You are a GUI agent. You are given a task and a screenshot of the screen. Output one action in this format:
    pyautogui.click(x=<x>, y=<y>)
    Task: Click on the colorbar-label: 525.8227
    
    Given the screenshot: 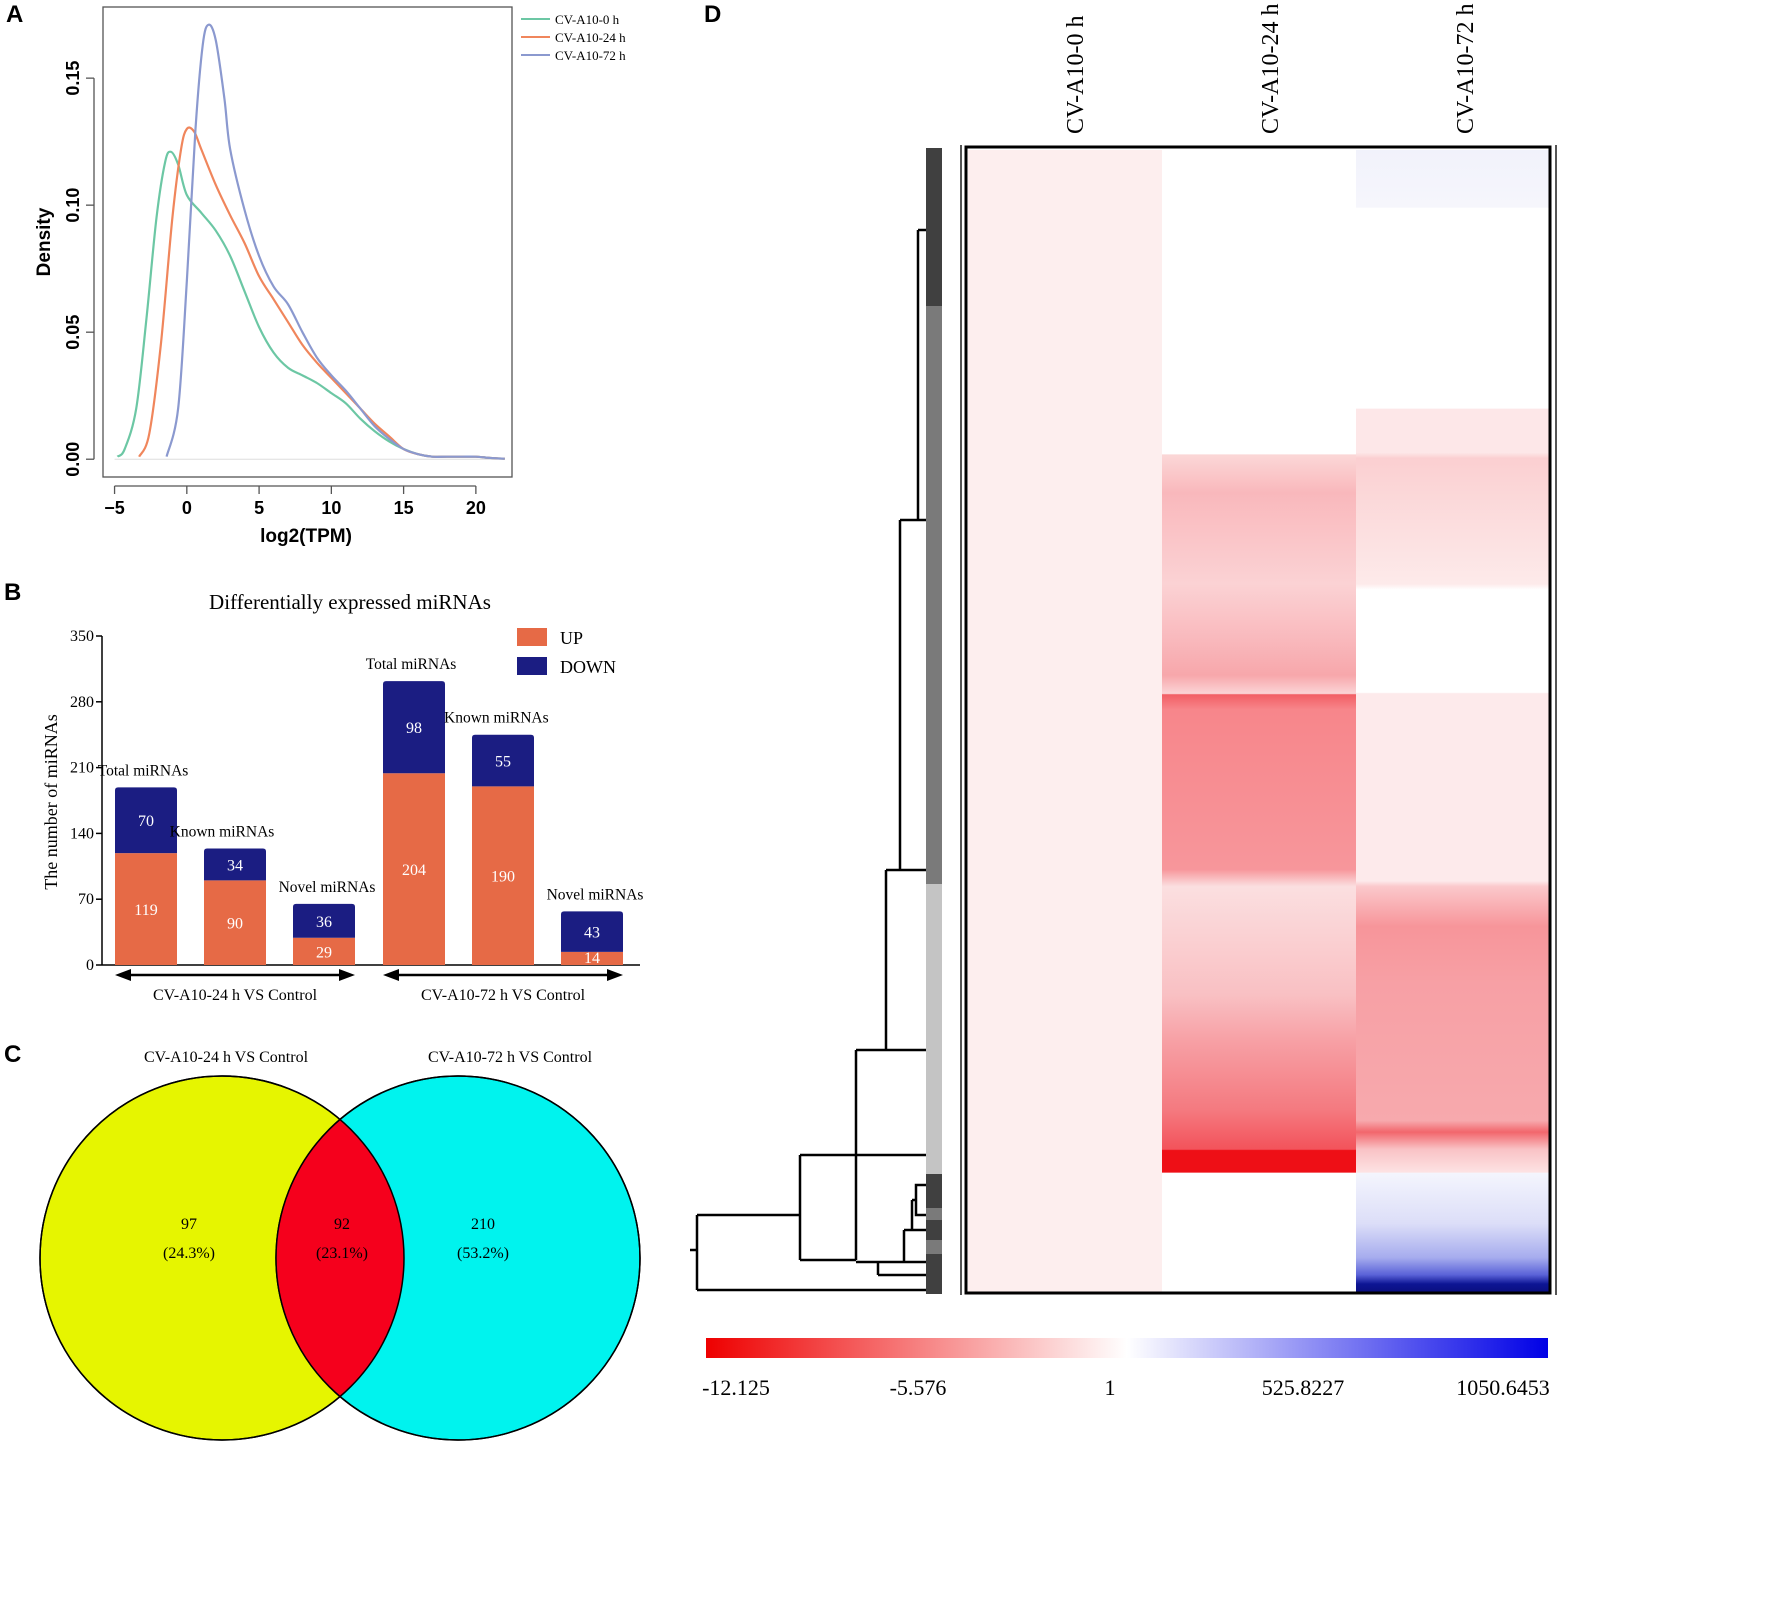 What is the action you would take?
    pyautogui.click(x=1303, y=1387)
    